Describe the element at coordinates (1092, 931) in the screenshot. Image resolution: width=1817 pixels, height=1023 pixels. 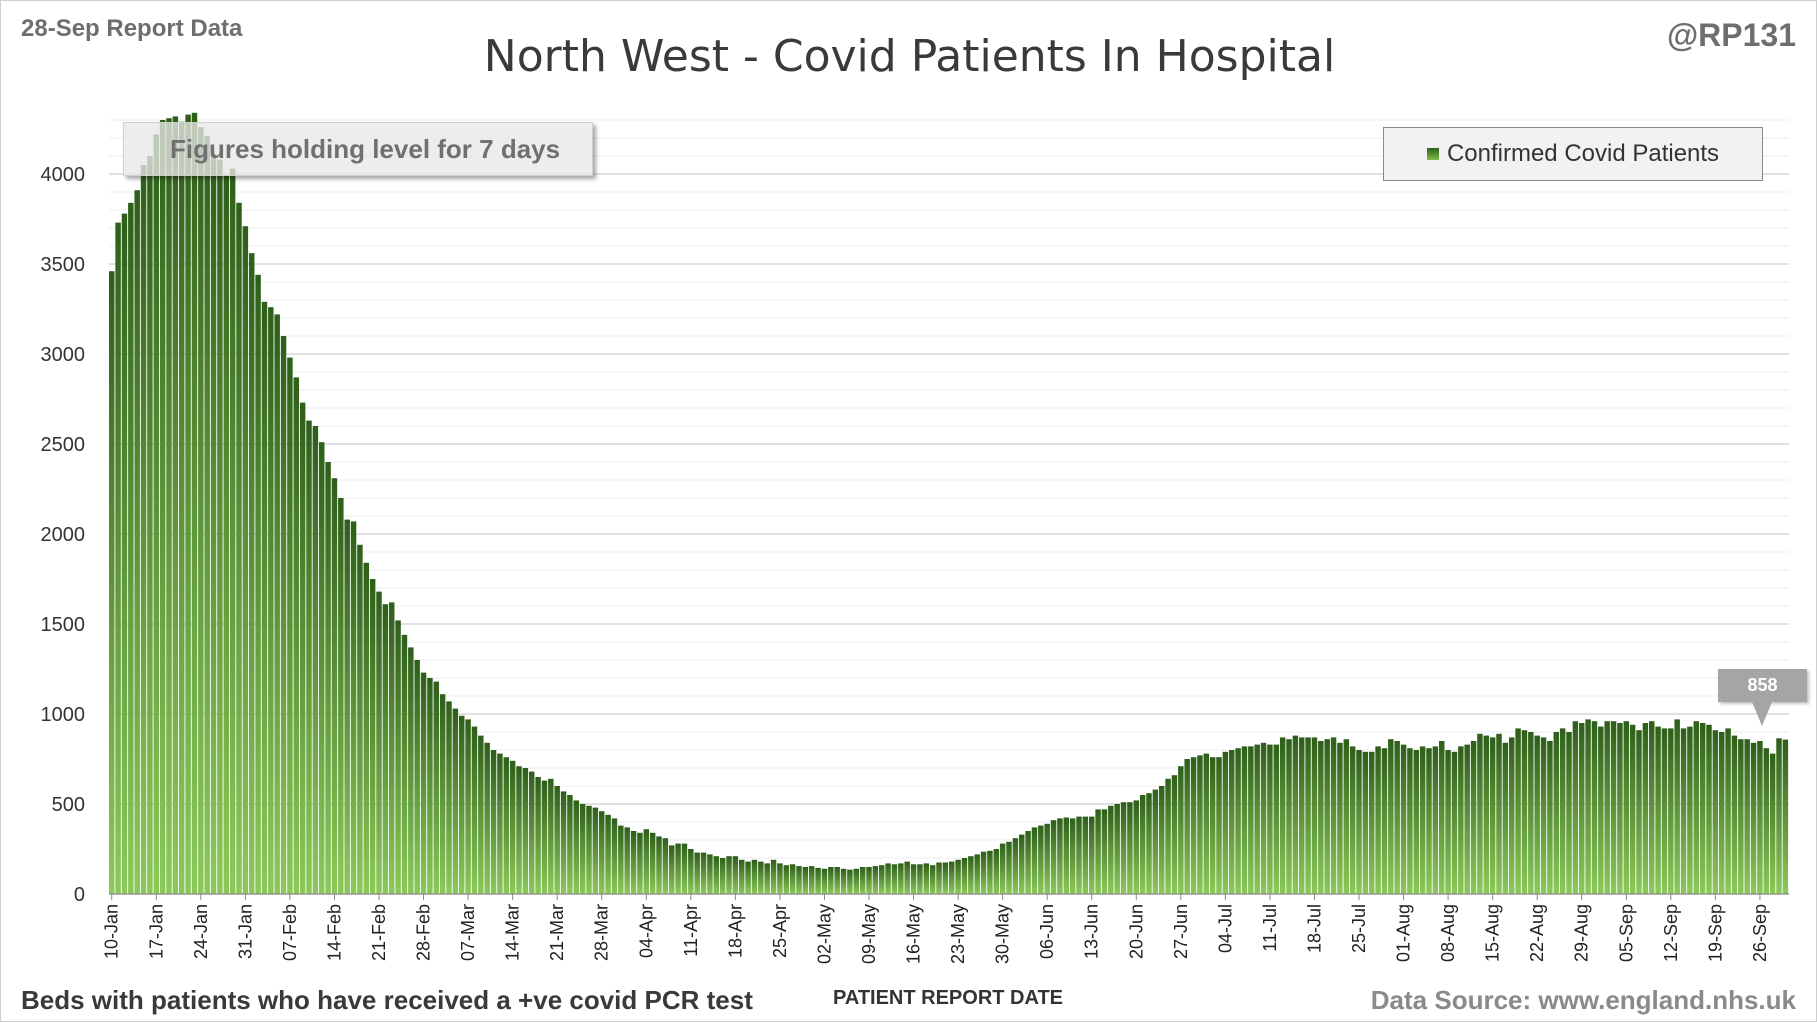
I see `x-tick-label: 13-Jun` at that location.